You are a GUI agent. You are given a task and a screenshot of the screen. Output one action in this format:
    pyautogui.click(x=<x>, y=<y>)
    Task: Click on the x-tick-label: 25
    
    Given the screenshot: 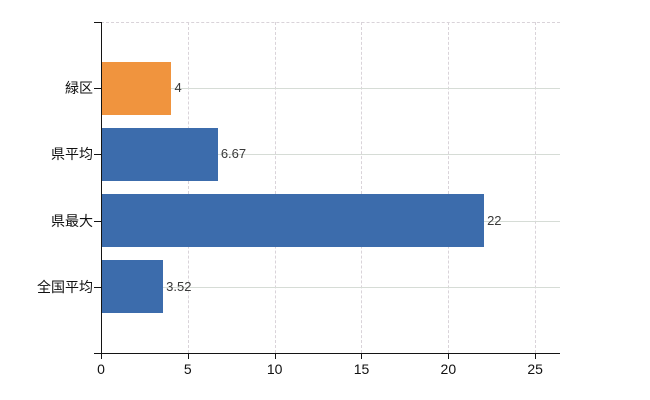 What is the action you would take?
    pyautogui.click(x=535, y=369)
    